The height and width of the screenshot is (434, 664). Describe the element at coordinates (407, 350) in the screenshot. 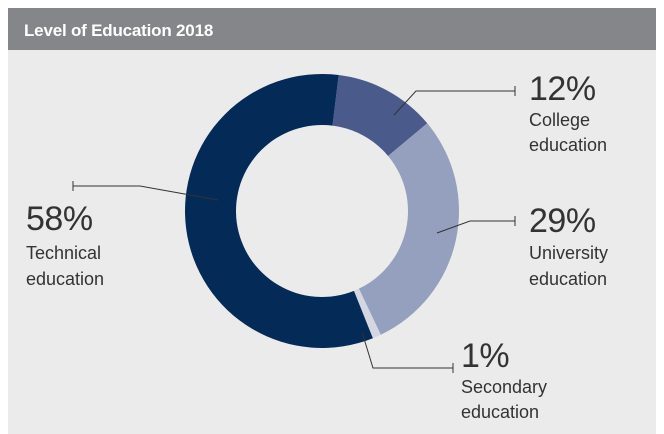

I see `leader-line-secondary` at that location.